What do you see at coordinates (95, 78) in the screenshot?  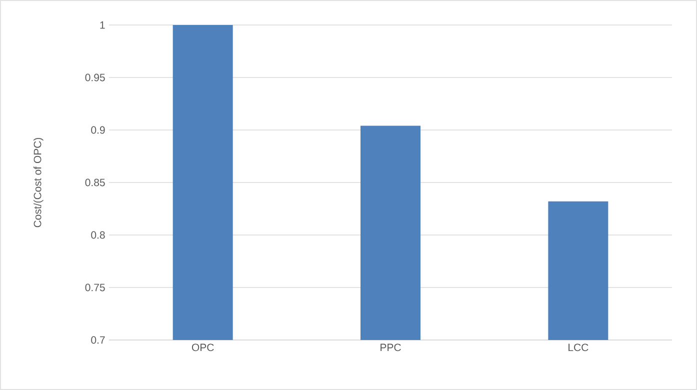 I see `y-tick-label: 0.95` at bounding box center [95, 78].